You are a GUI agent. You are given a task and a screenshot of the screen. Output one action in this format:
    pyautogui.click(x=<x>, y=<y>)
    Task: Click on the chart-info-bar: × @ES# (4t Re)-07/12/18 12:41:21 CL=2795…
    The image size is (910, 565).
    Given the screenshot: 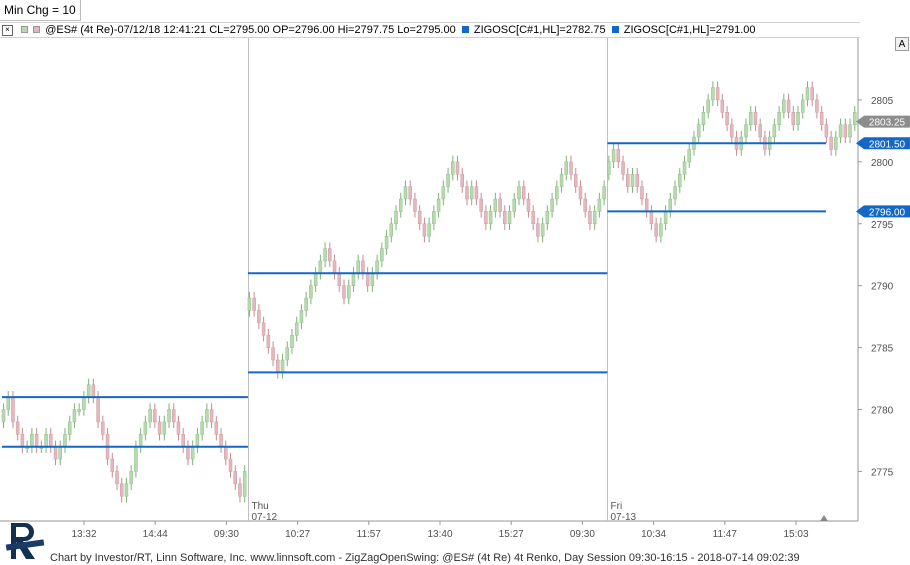 What is the action you would take?
    pyautogui.click(x=430, y=30)
    